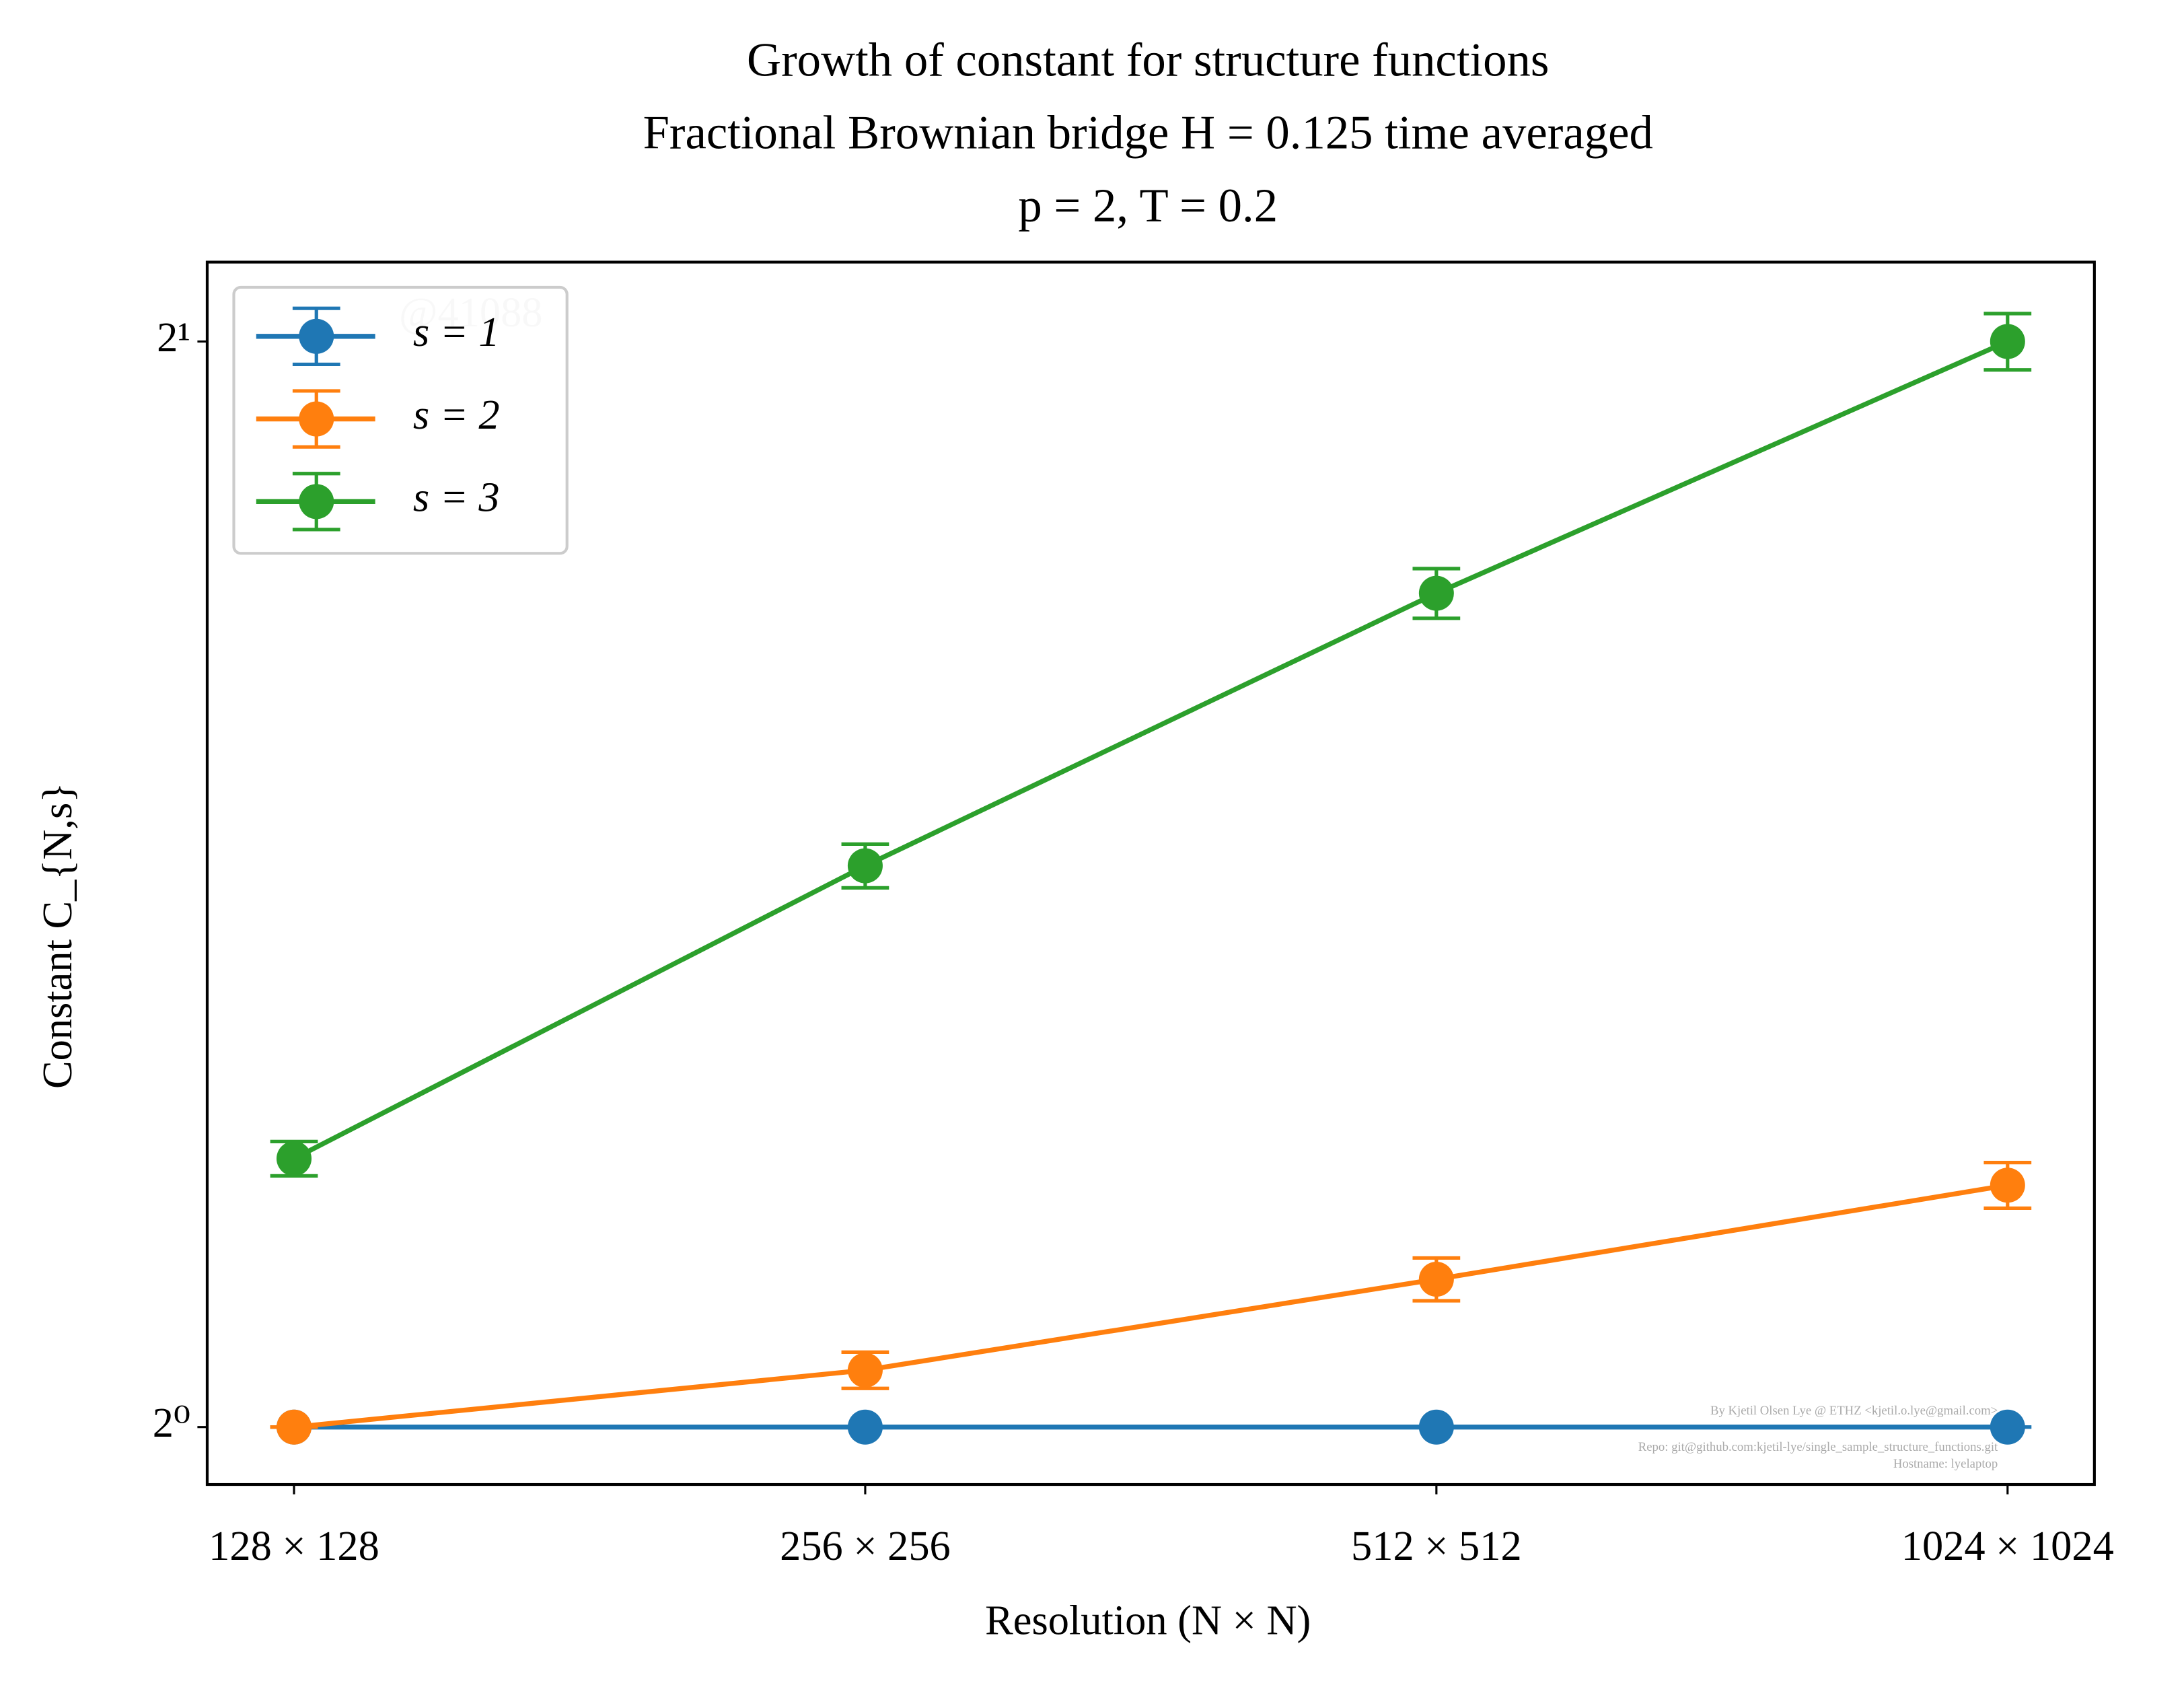 The image size is (2184, 1685). Describe the element at coordinates (1150, 1306) in the screenshot. I see `series-line` at that location.